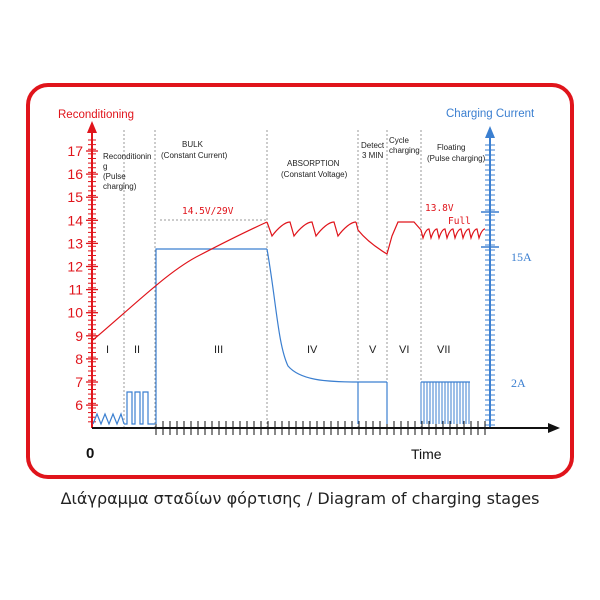 The width and height of the screenshot is (600, 600). What do you see at coordinates (96, 115) in the screenshot?
I see `left-axis-title: Reconditioning` at bounding box center [96, 115].